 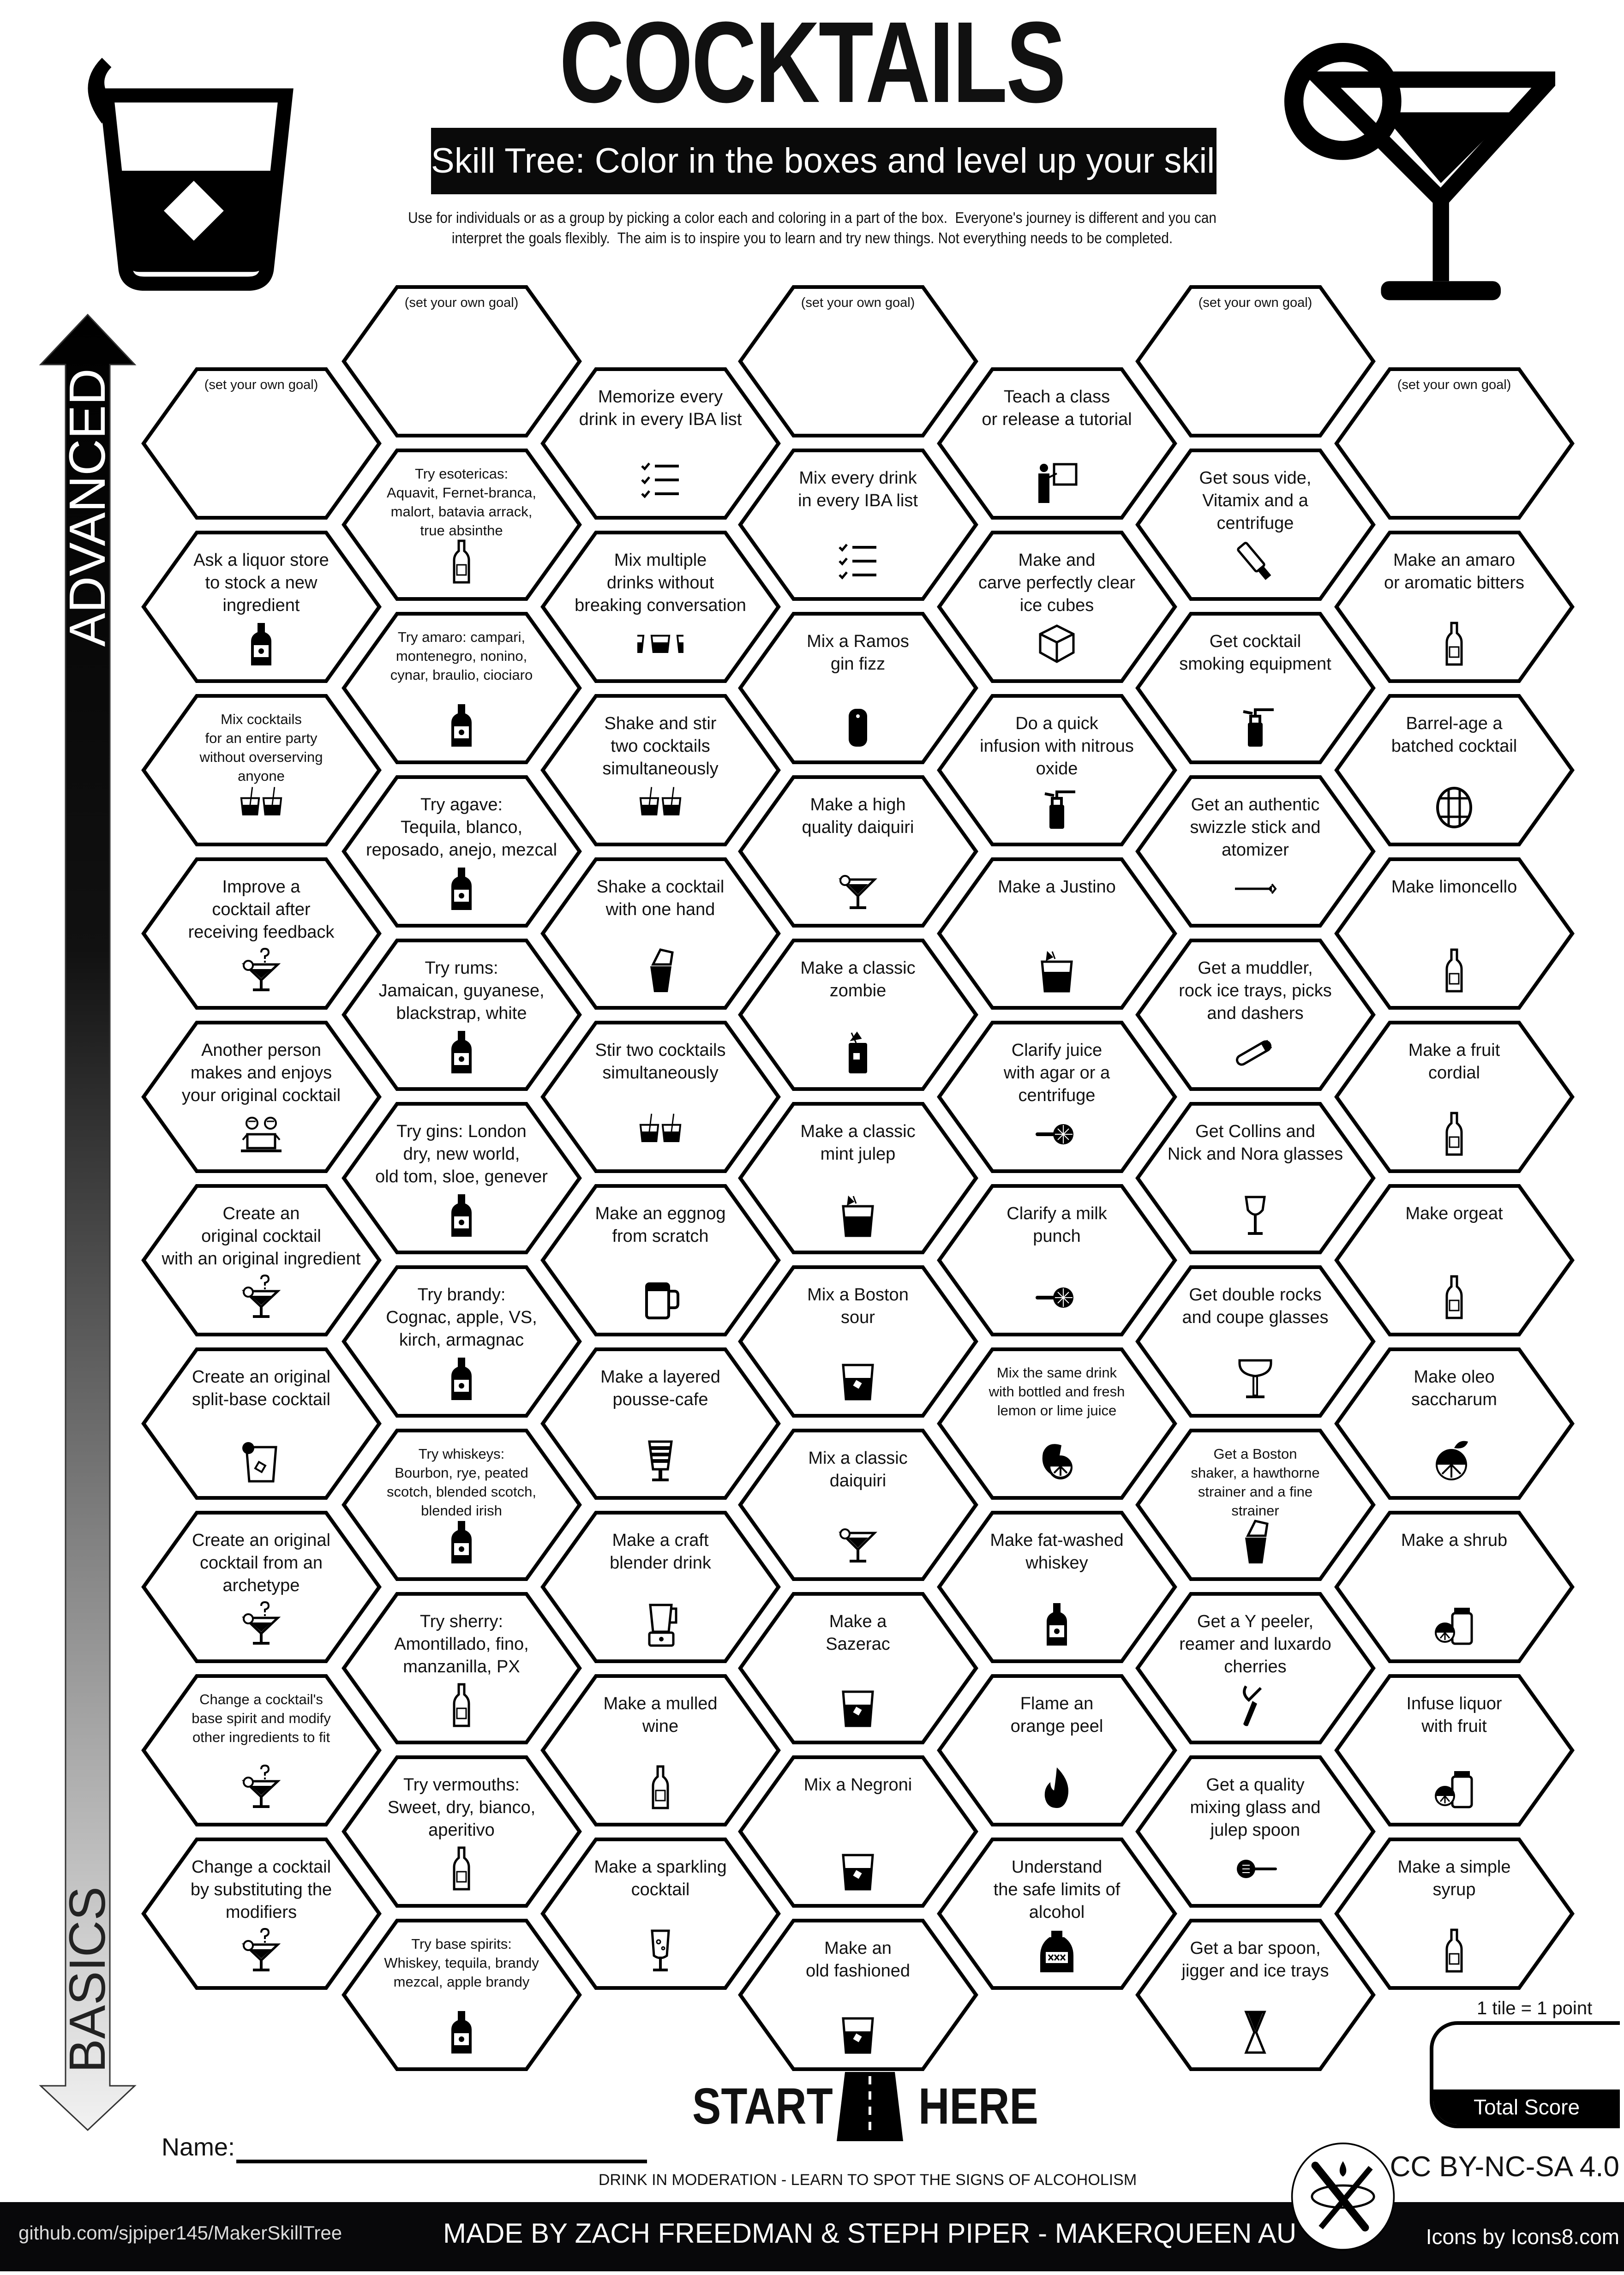 What do you see at coordinates (660, 1097) in the screenshot?
I see `skill-tile: Stir two cocktails simultaneously` at bounding box center [660, 1097].